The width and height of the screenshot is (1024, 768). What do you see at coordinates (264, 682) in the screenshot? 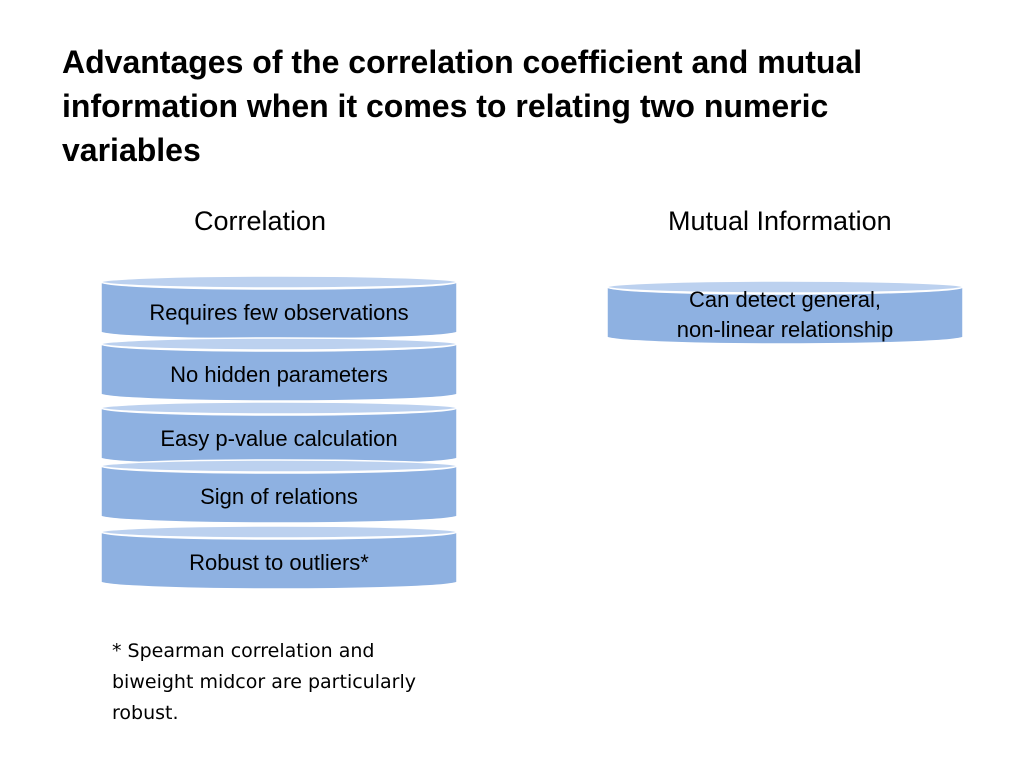
I see `footnote-line-2: biweight midcor are particularly` at bounding box center [264, 682].